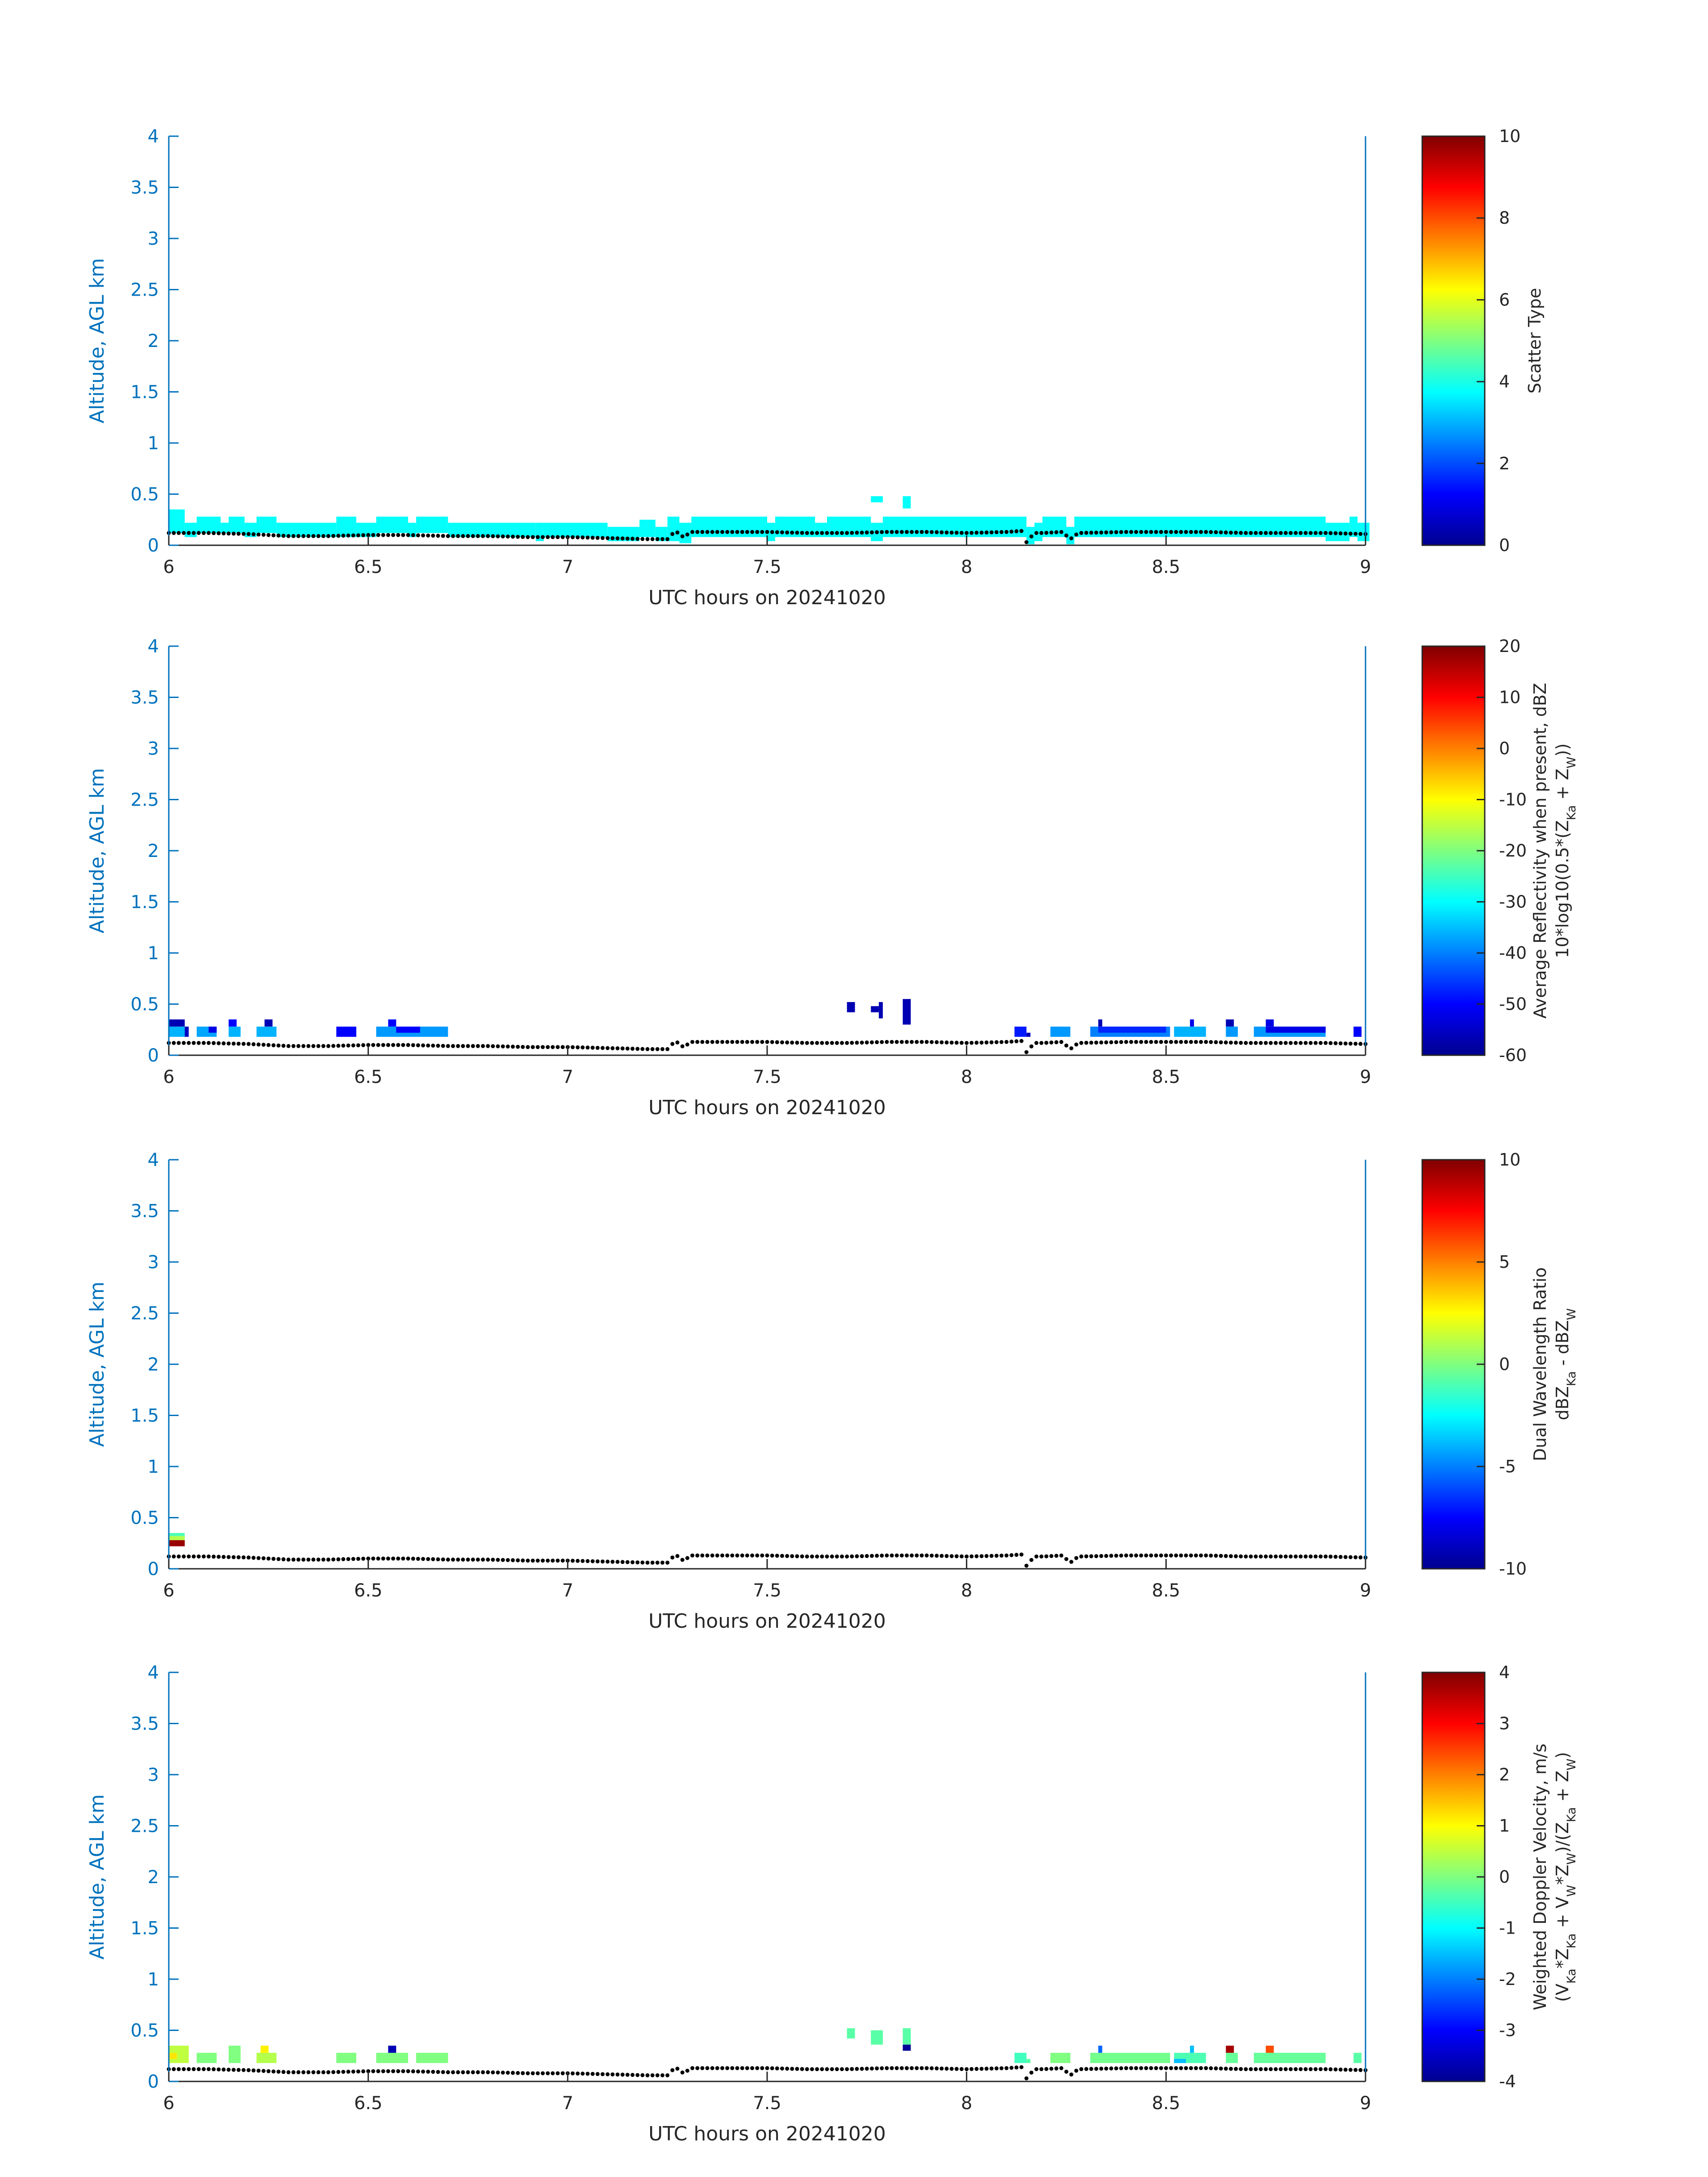  What do you see at coordinates (153, 1055) in the screenshot?
I see `y-tick-label: 0` at bounding box center [153, 1055].